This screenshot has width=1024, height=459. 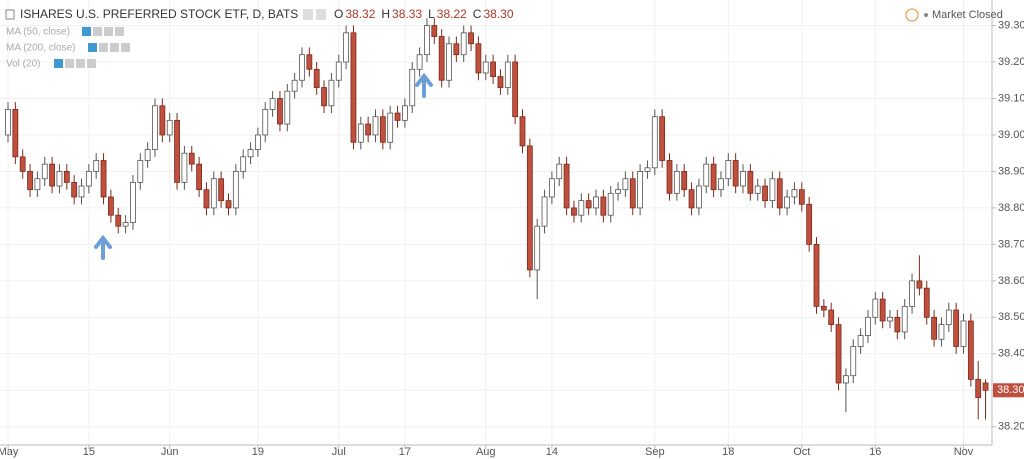 I want to click on ohlc-value: 38.22, so click(x=452, y=14).